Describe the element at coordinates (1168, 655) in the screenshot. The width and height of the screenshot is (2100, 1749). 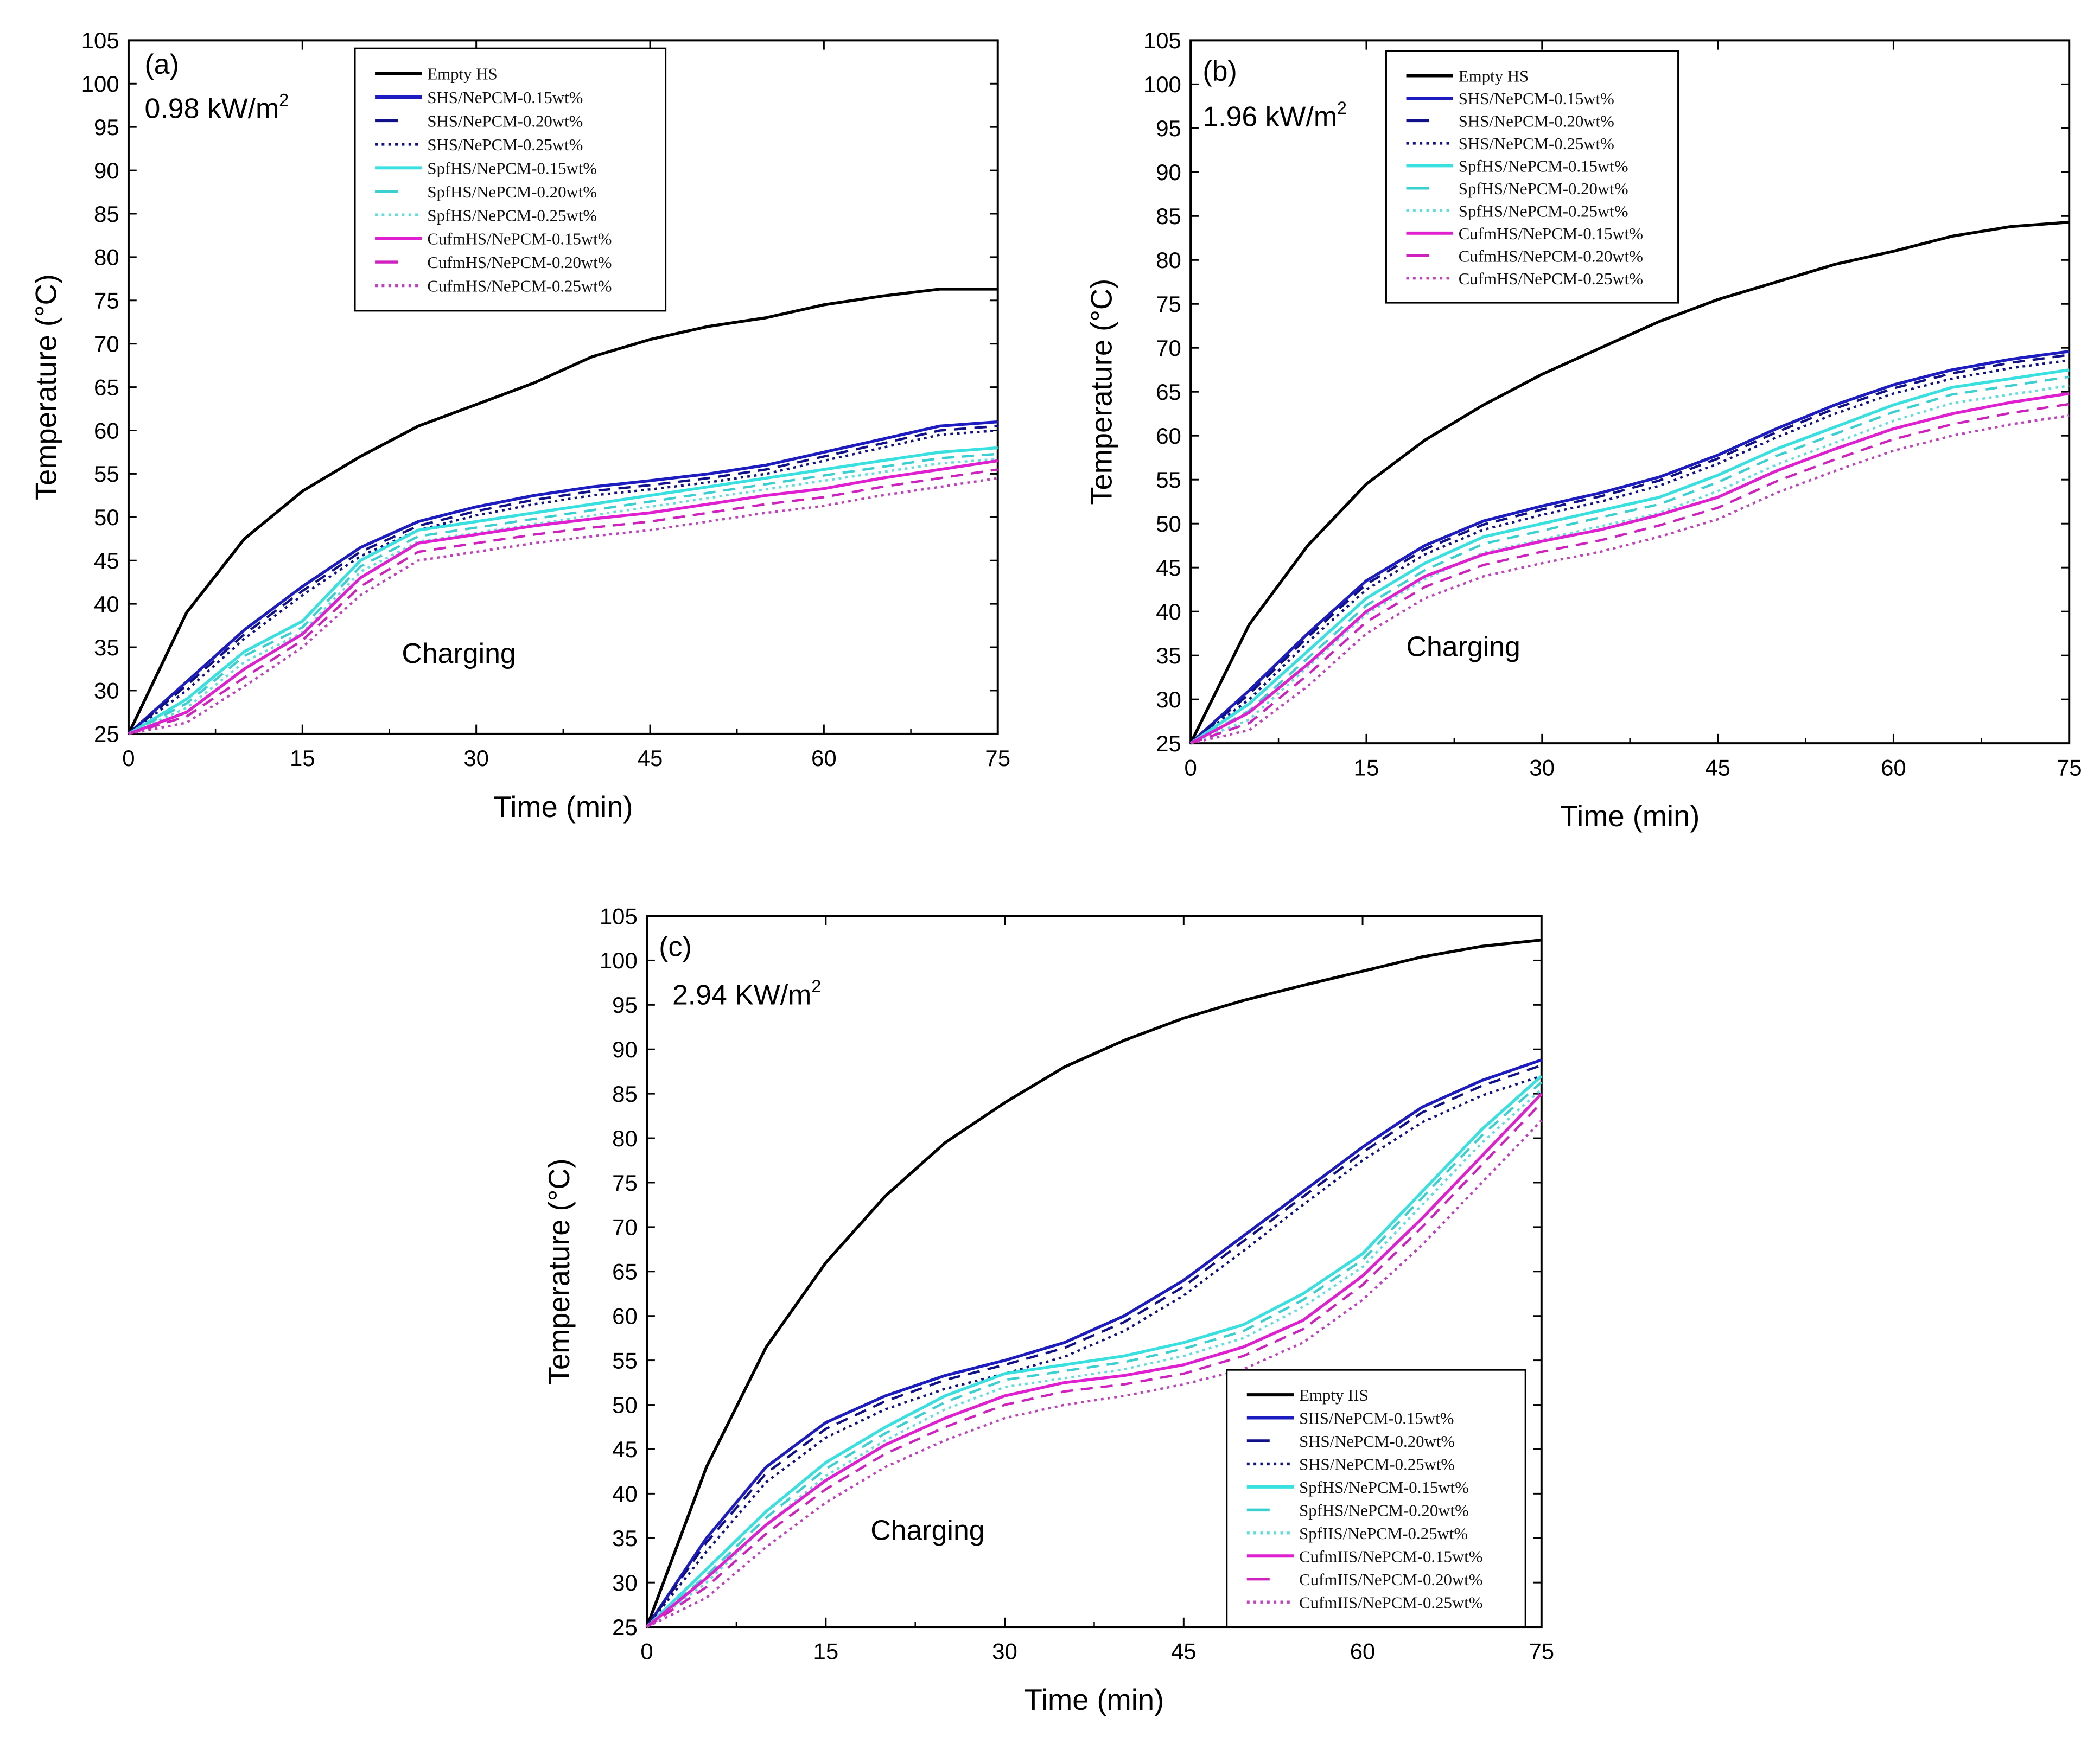
I see `y-tick-label: 35` at that location.